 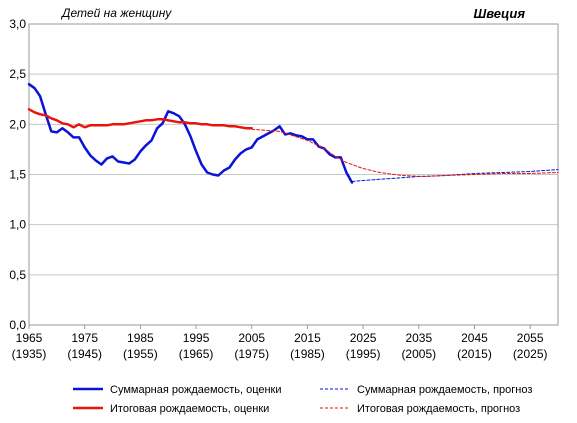 I want to click on series-total-forecast, so click(x=455, y=175).